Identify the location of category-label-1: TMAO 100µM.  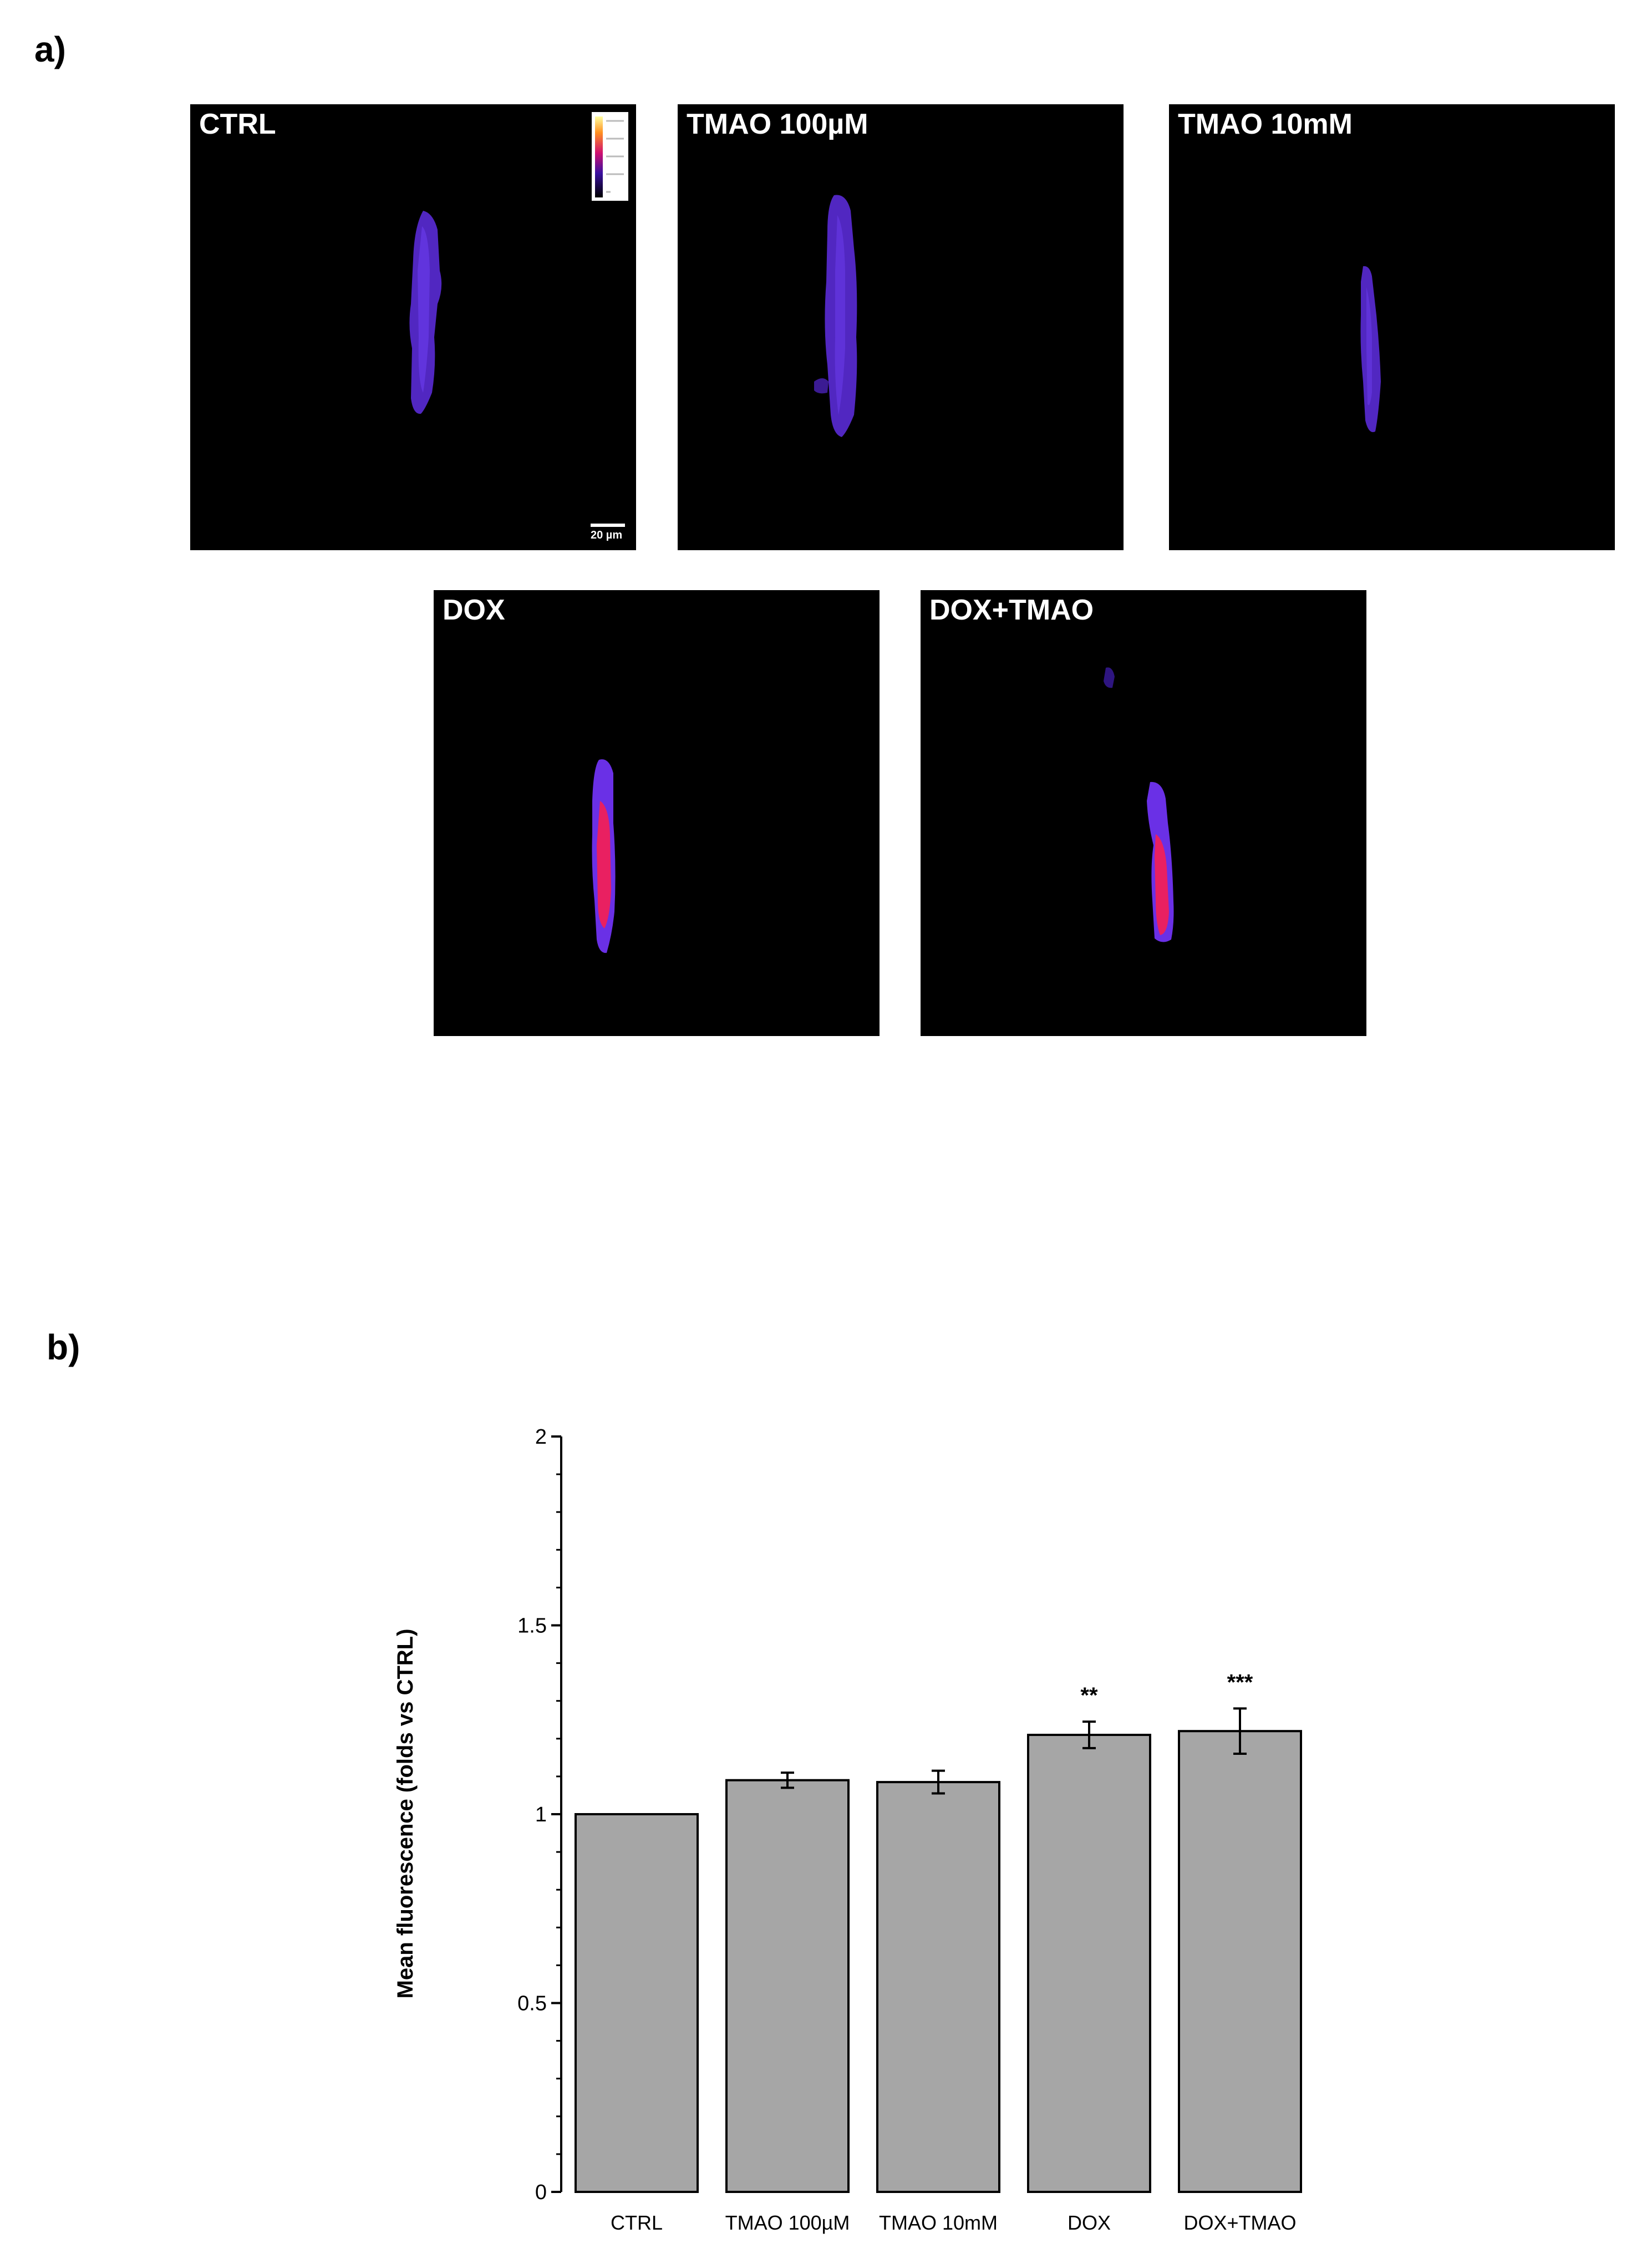
(787, 2222).